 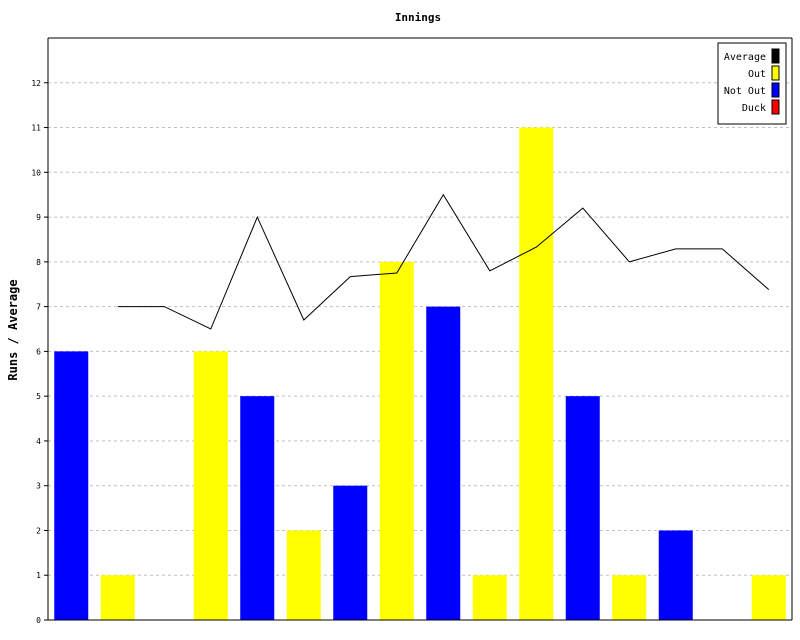 What do you see at coordinates (38, 351) in the screenshot?
I see `y-tick-label: 6` at bounding box center [38, 351].